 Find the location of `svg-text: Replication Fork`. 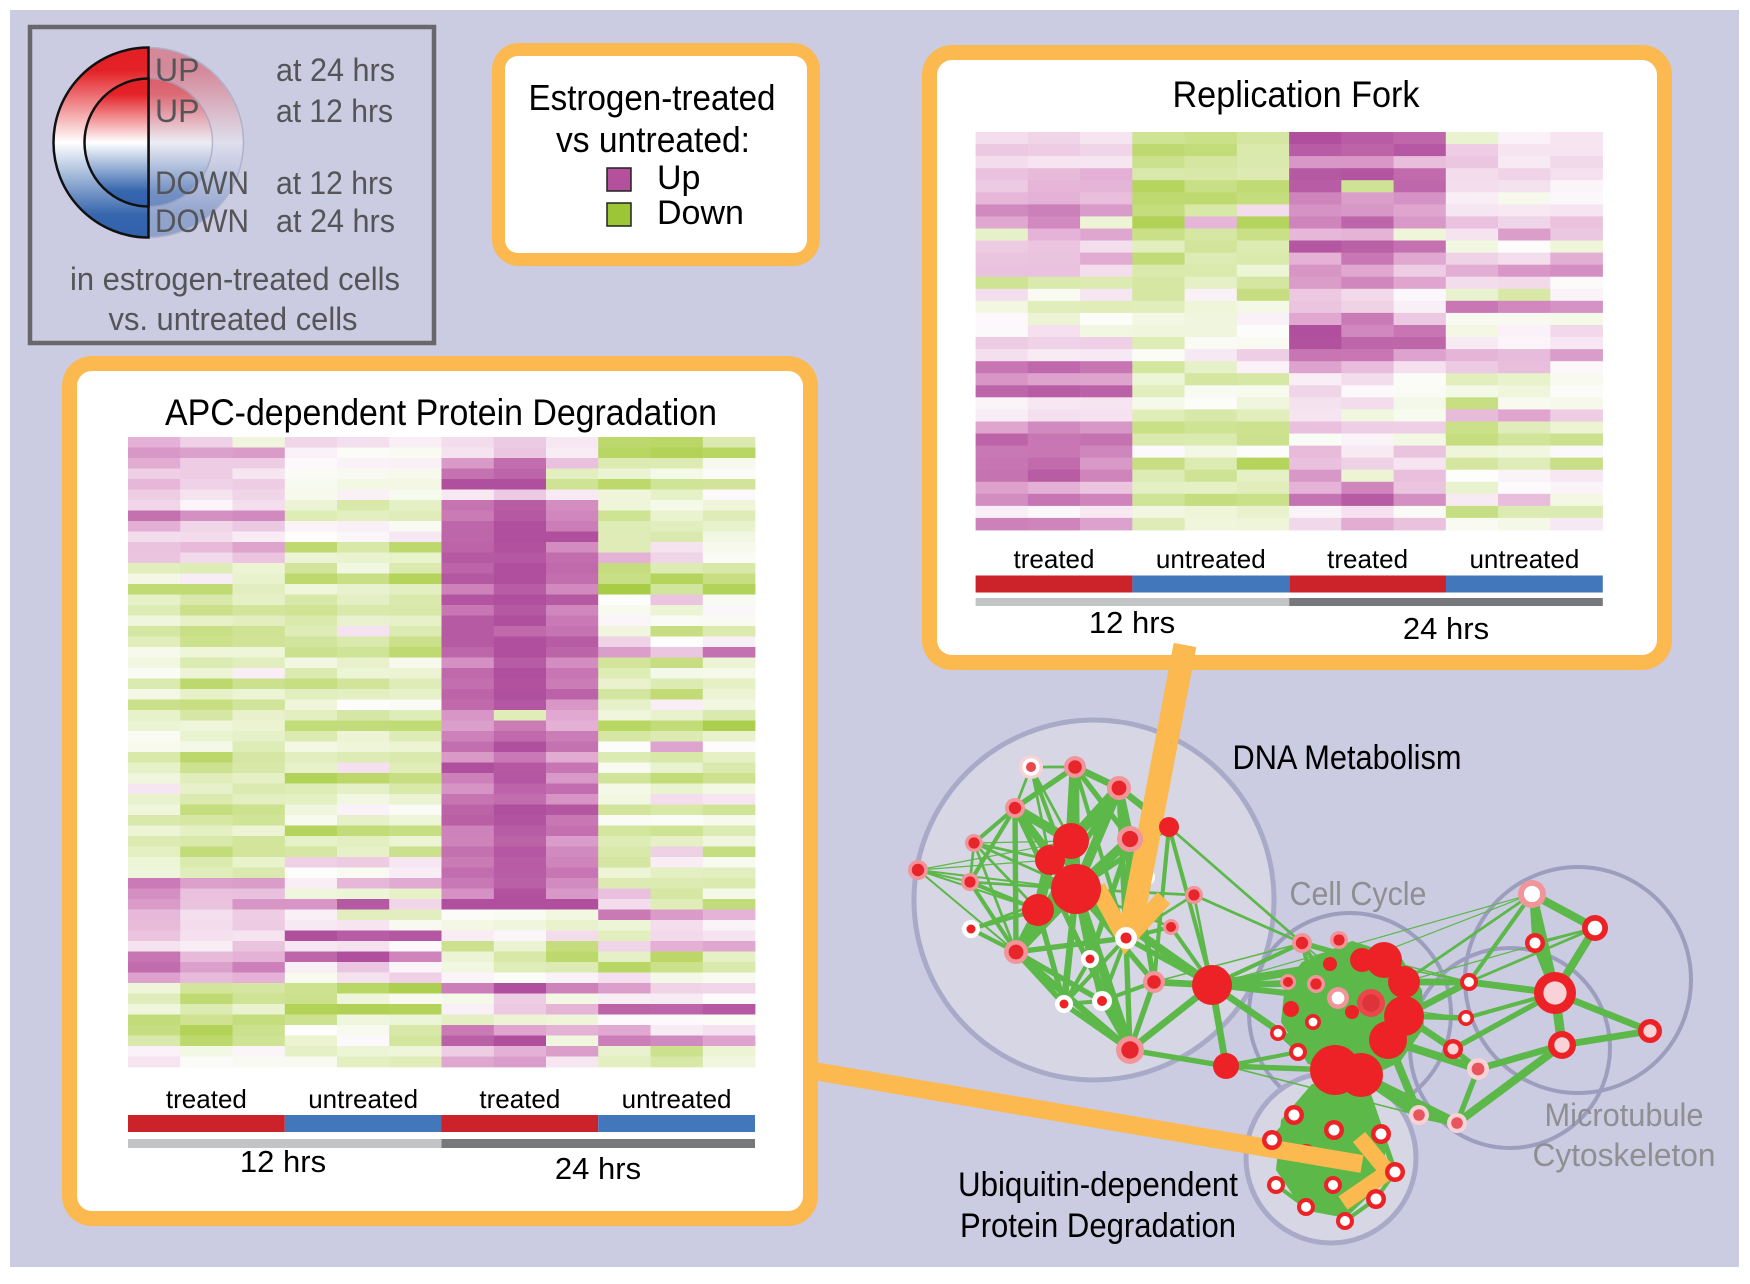

svg-text: Replication Fork is located at coordinates (1296, 94).